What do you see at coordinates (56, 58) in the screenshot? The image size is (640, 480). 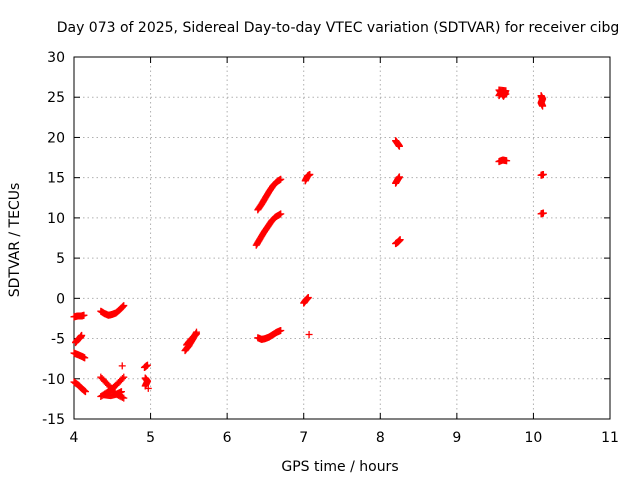 I see `y-tick-label: 30` at bounding box center [56, 58].